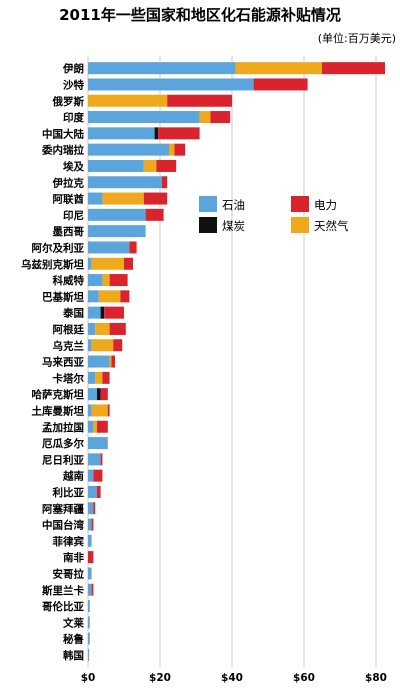 Image resolution: width=400 pixels, height=689 pixels. Describe the element at coordinates (73, 166) in the screenshot. I see `category-label: 埃及` at that location.